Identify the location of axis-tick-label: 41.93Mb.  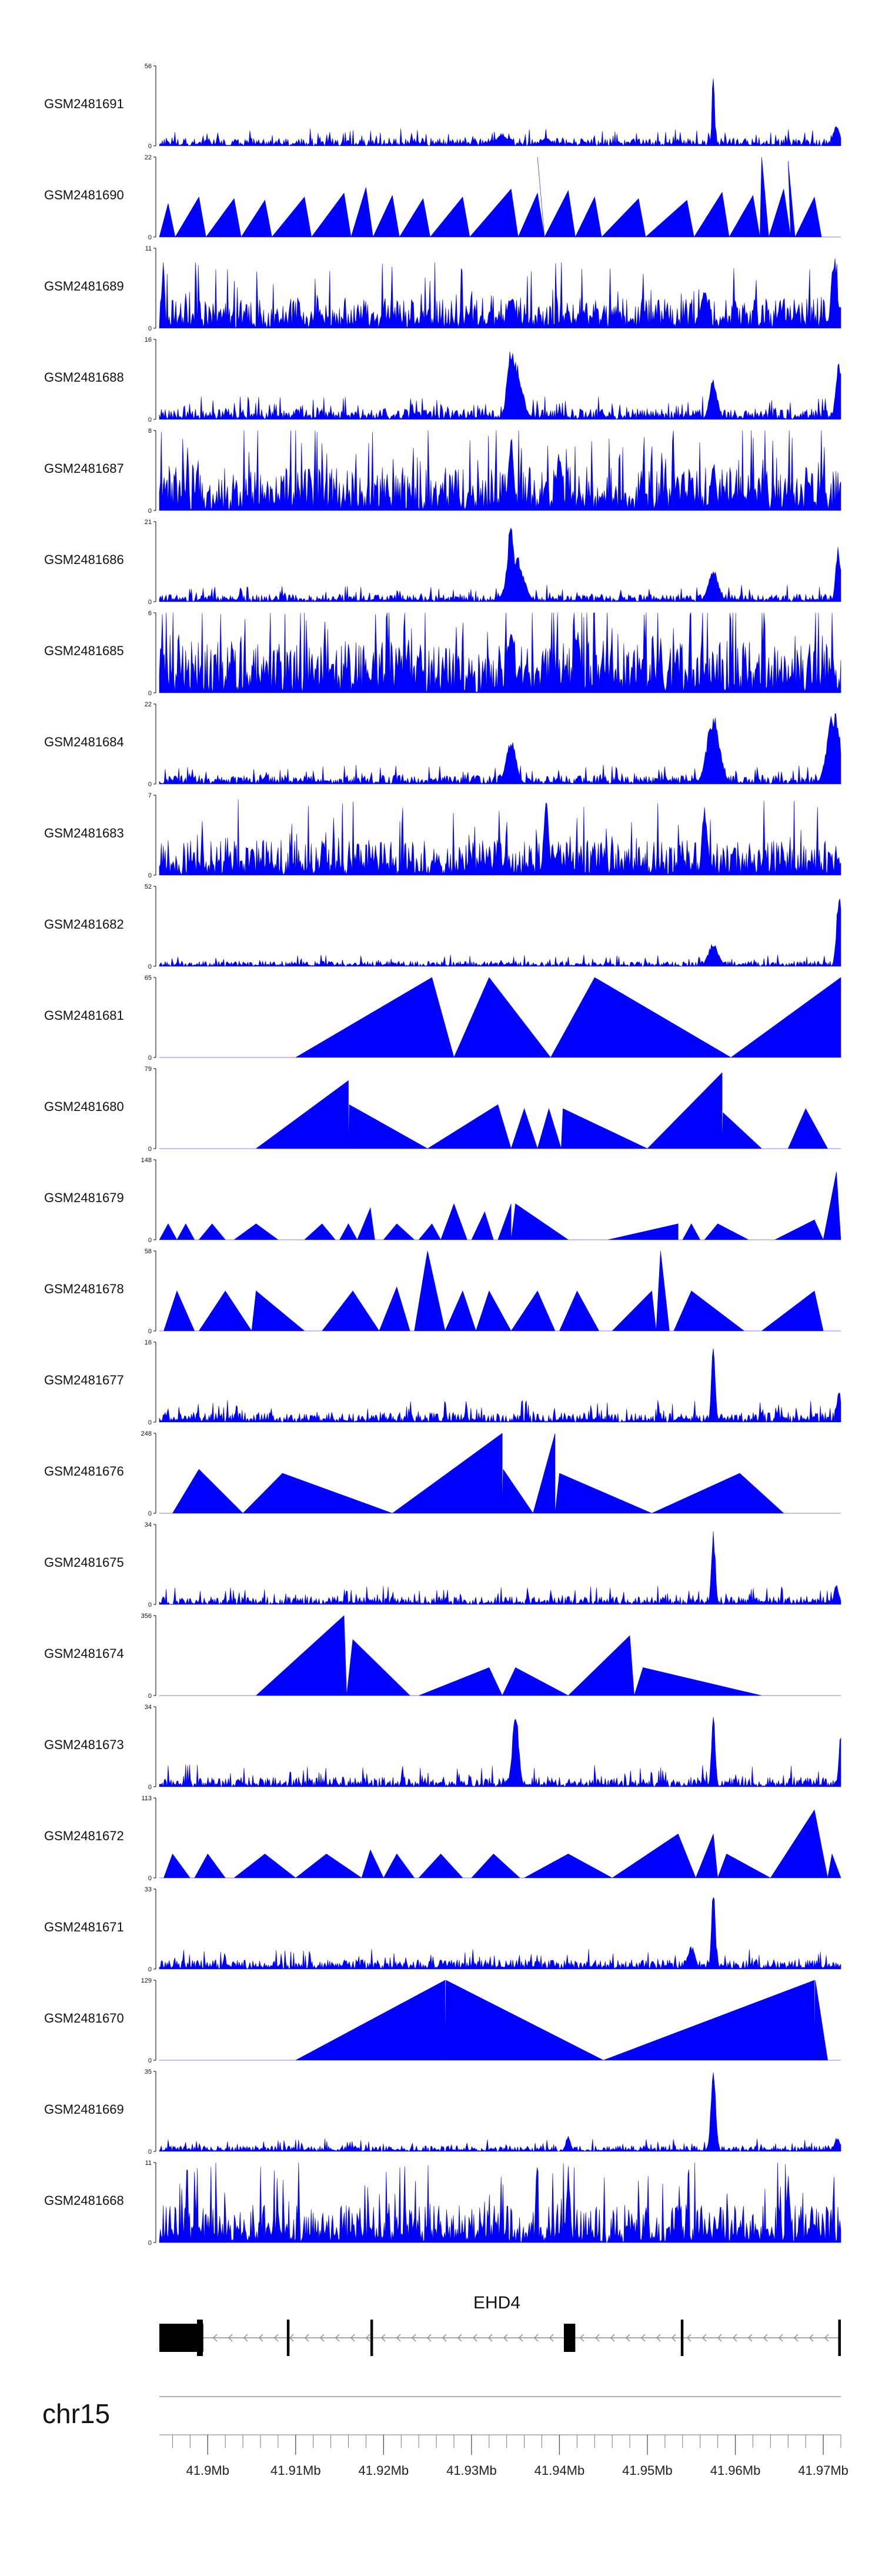
(471, 2470).